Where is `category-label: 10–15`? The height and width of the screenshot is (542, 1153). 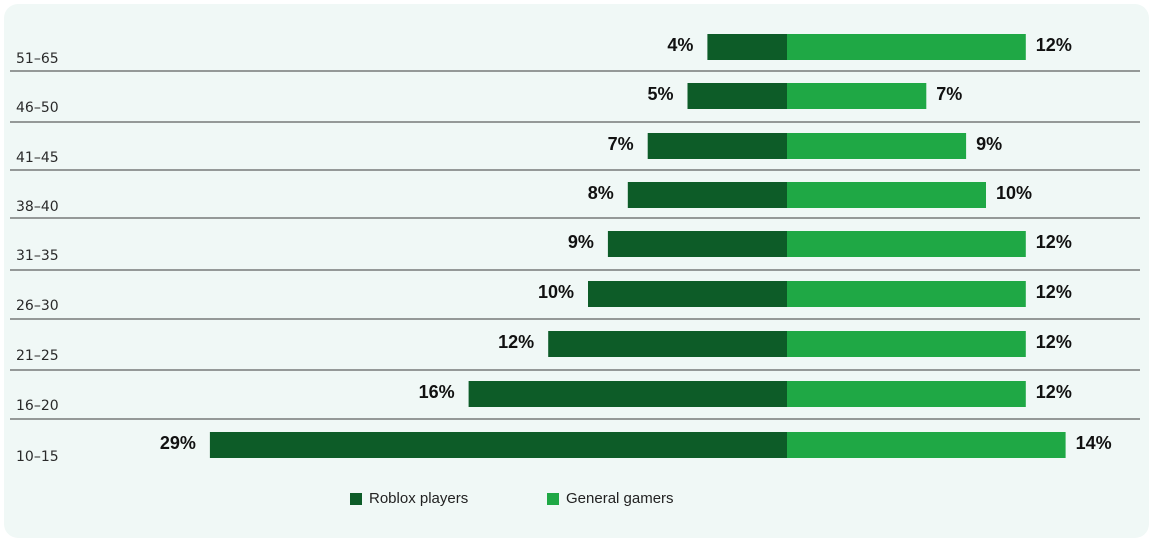 category-label: 10–15 is located at coordinates (37, 457).